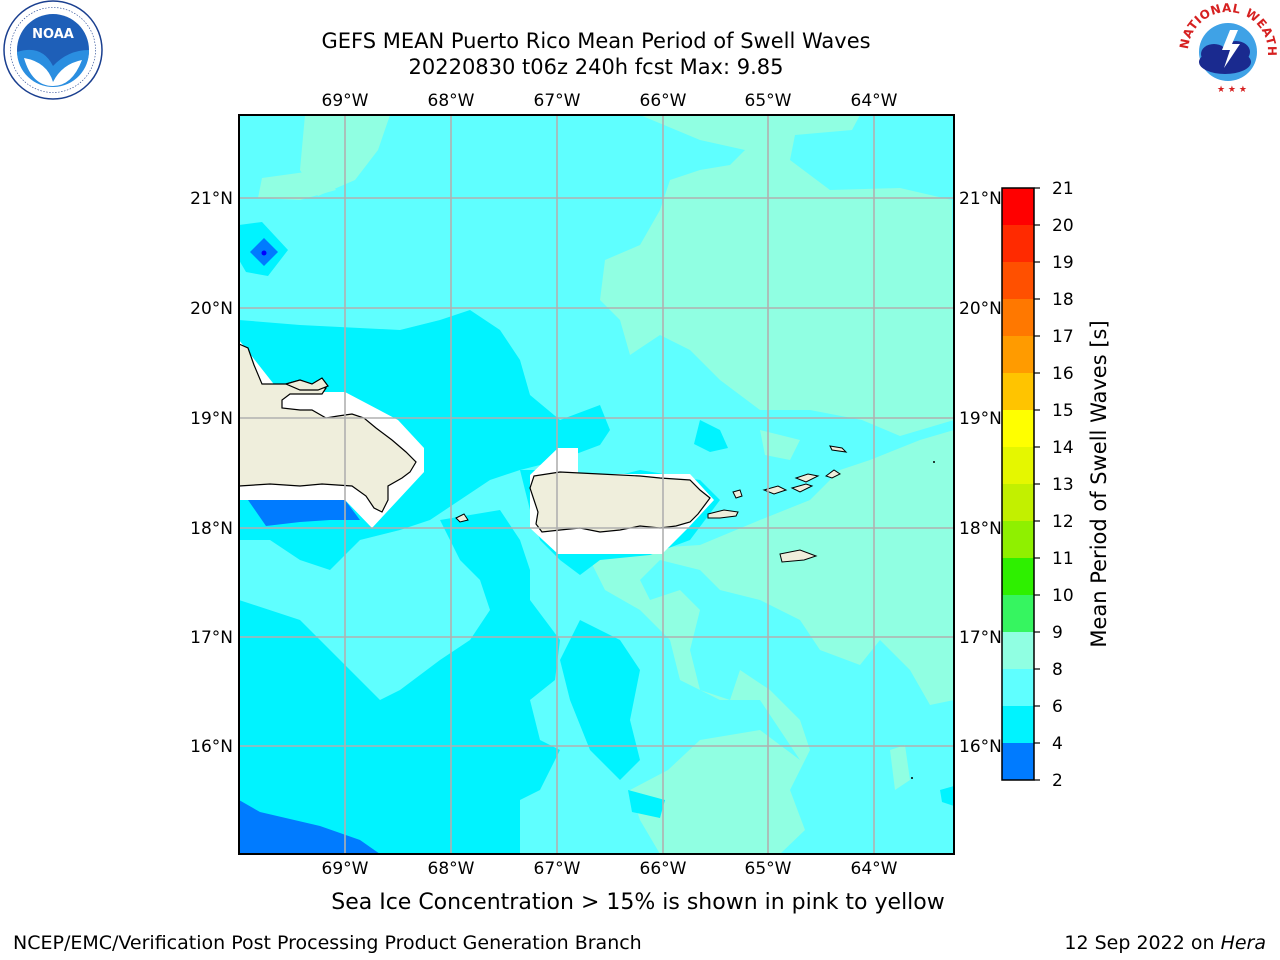 This screenshot has height=960, width=1280. I want to click on land-anegada, so click(838, 449).